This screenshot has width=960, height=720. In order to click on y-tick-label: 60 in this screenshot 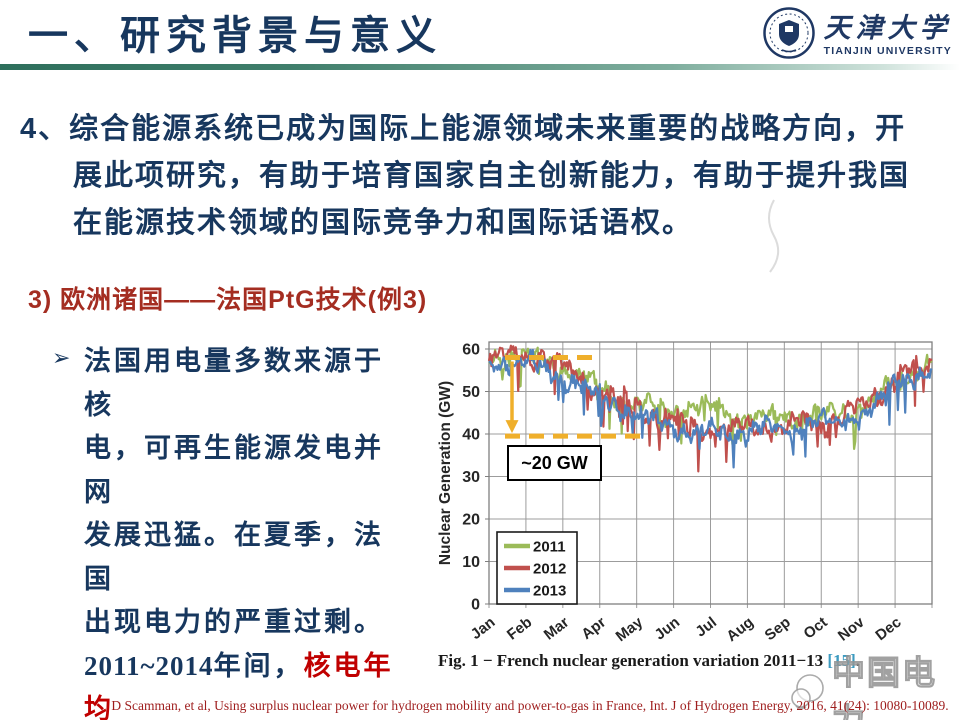, I will do `click(471, 350)`.